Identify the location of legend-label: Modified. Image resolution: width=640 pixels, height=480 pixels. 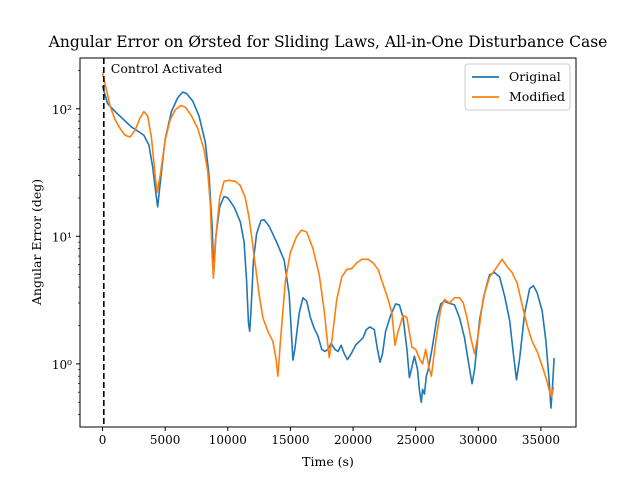
(537, 96).